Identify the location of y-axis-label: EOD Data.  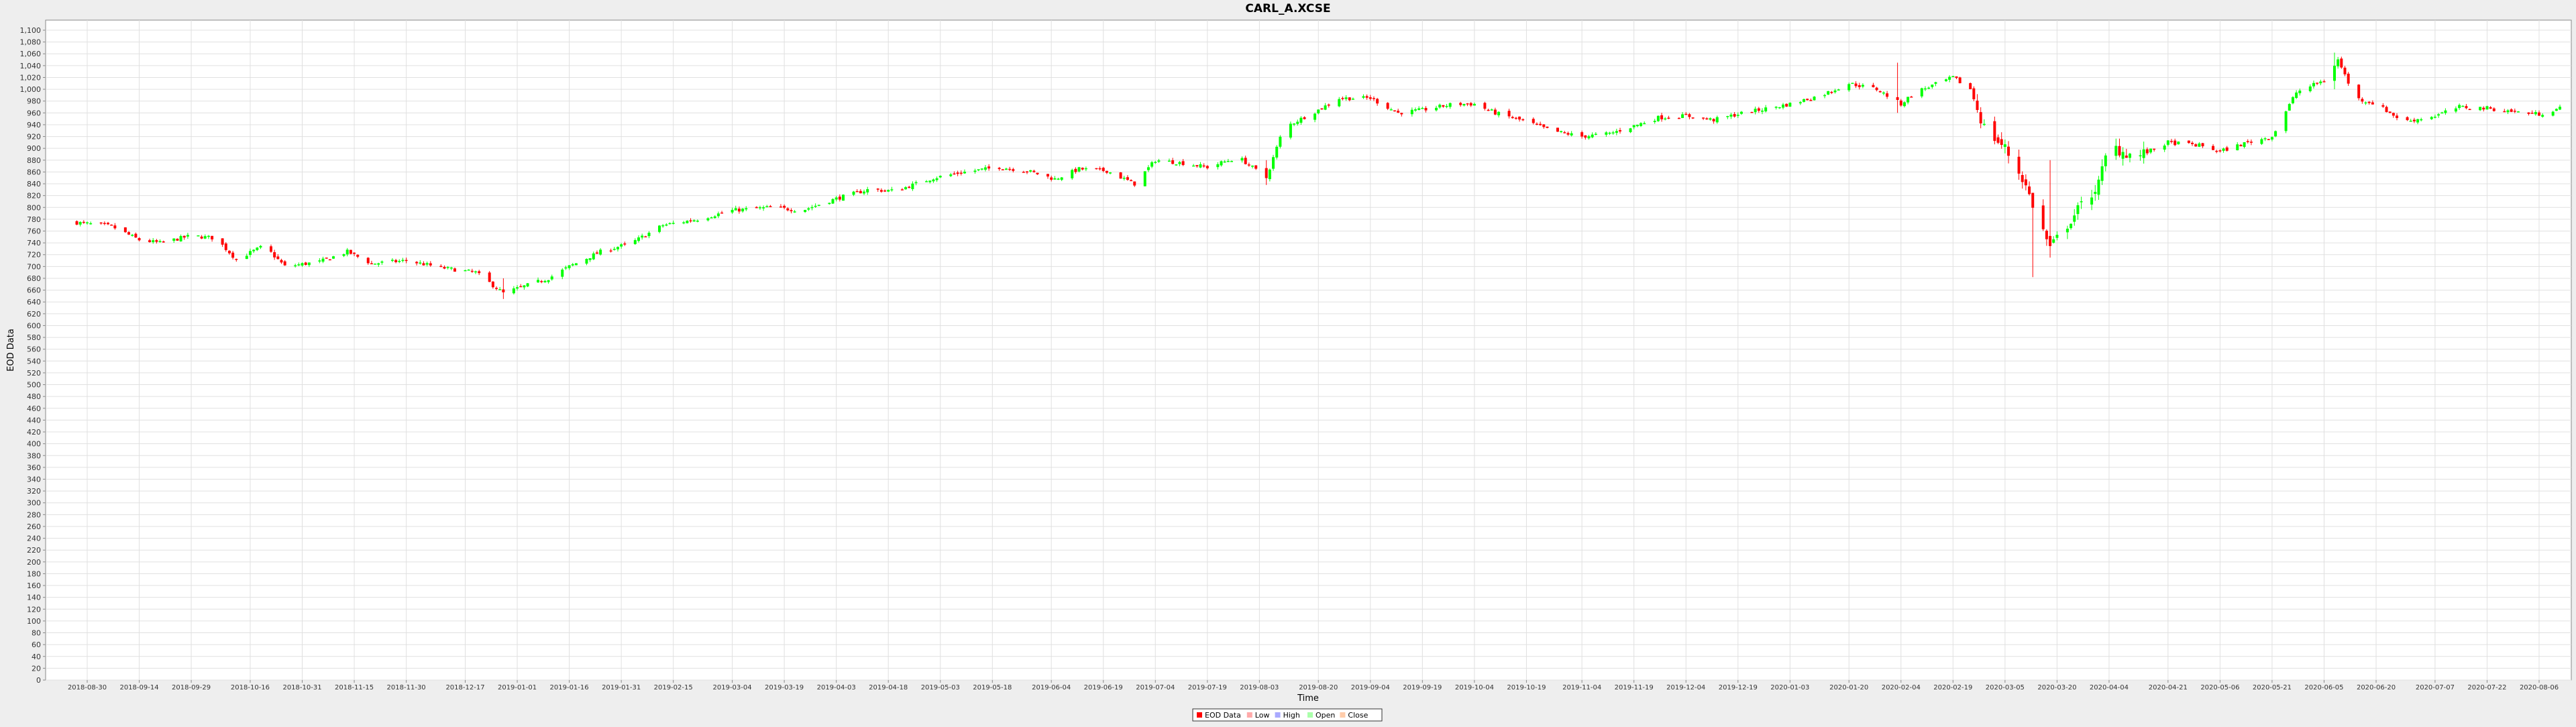
(11, 350).